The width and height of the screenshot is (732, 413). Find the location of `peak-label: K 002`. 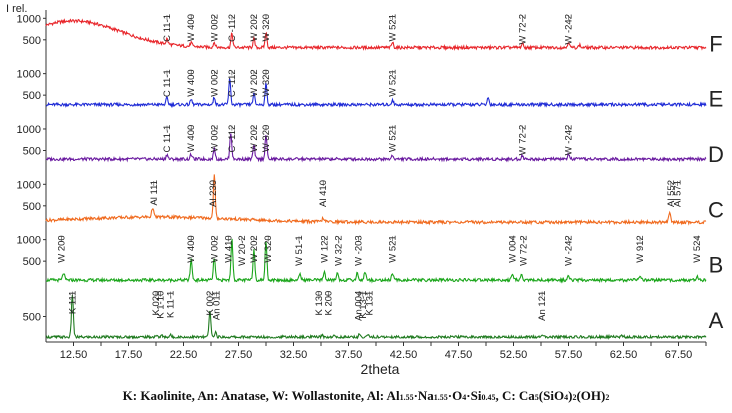

peak-label: K 002 is located at coordinates (210, 303).